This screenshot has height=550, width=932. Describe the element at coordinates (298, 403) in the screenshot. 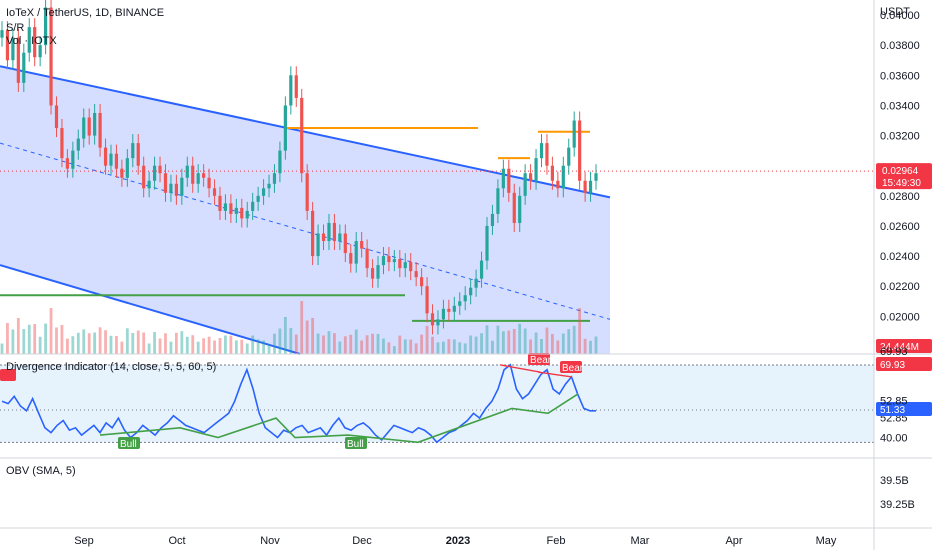

I see `oscillator-line` at that location.